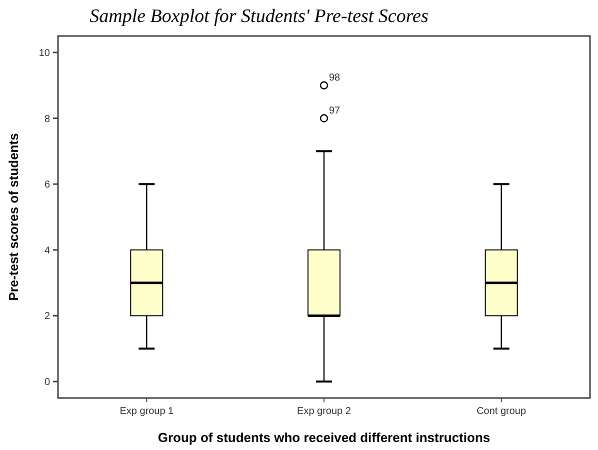 The height and width of the screenshot is (450, 598). What do you see at coordinates (324, 411) in the screenshot?
I see `x-tick-label: Exp group 2` at bounding box center [324, 411].